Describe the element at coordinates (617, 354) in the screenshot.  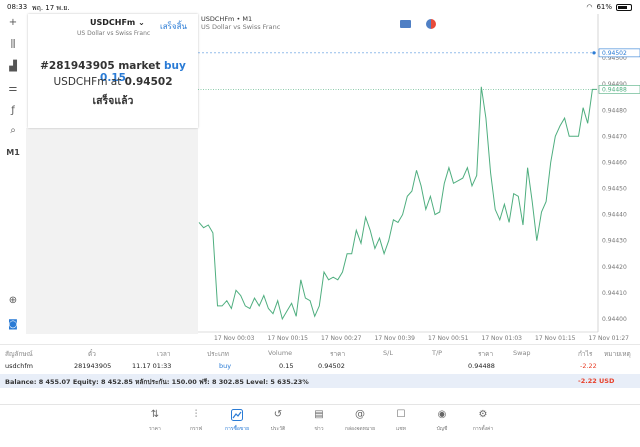
I see `col-comment: หมายเหตุ` at that location.